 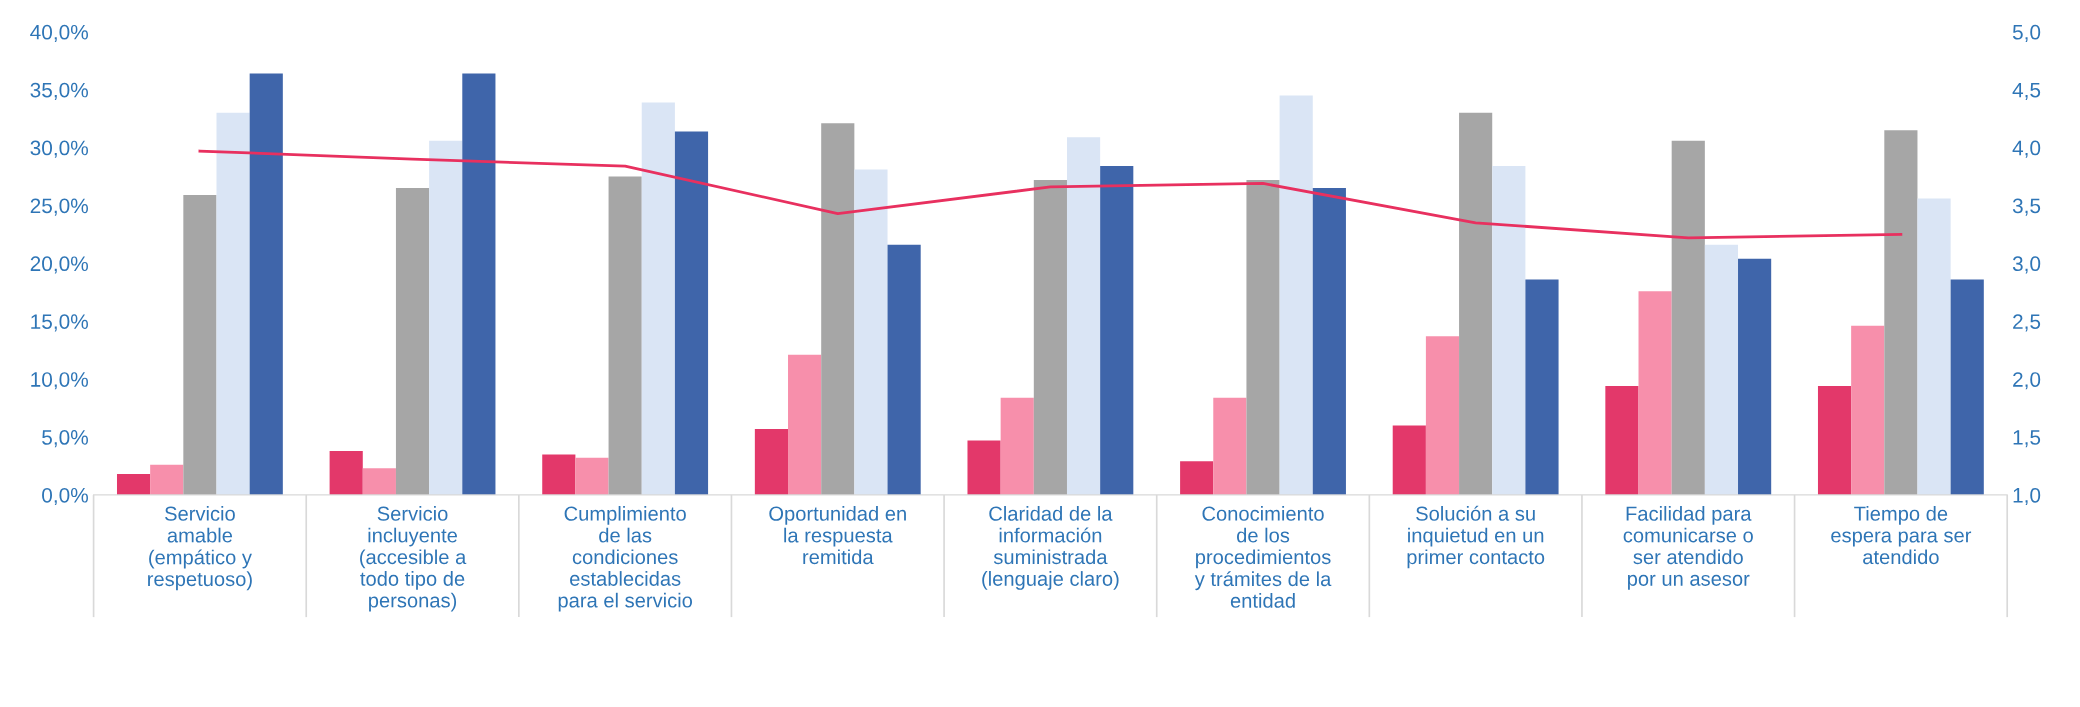 What do you see at coordinates (65, 439) in the screenshot?
I see `y-tick-label: 5,0%` at bounding box center [65, 439].